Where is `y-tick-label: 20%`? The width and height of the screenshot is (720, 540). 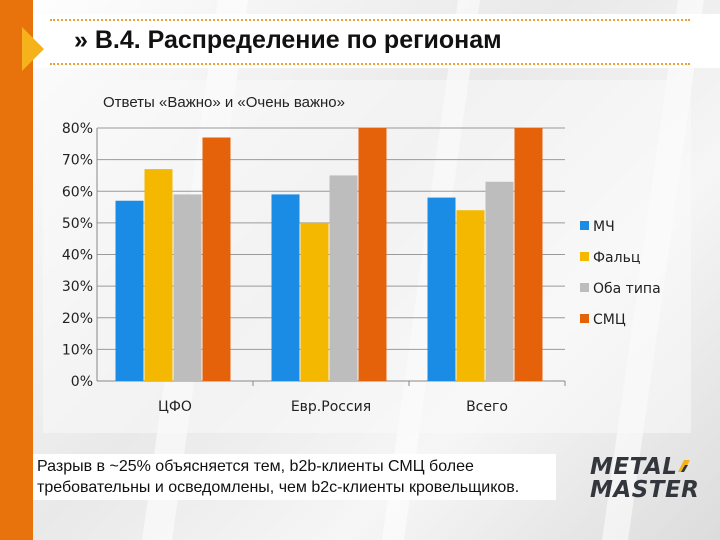 y-tick-label: 20% is located at coordinates (77, 319).